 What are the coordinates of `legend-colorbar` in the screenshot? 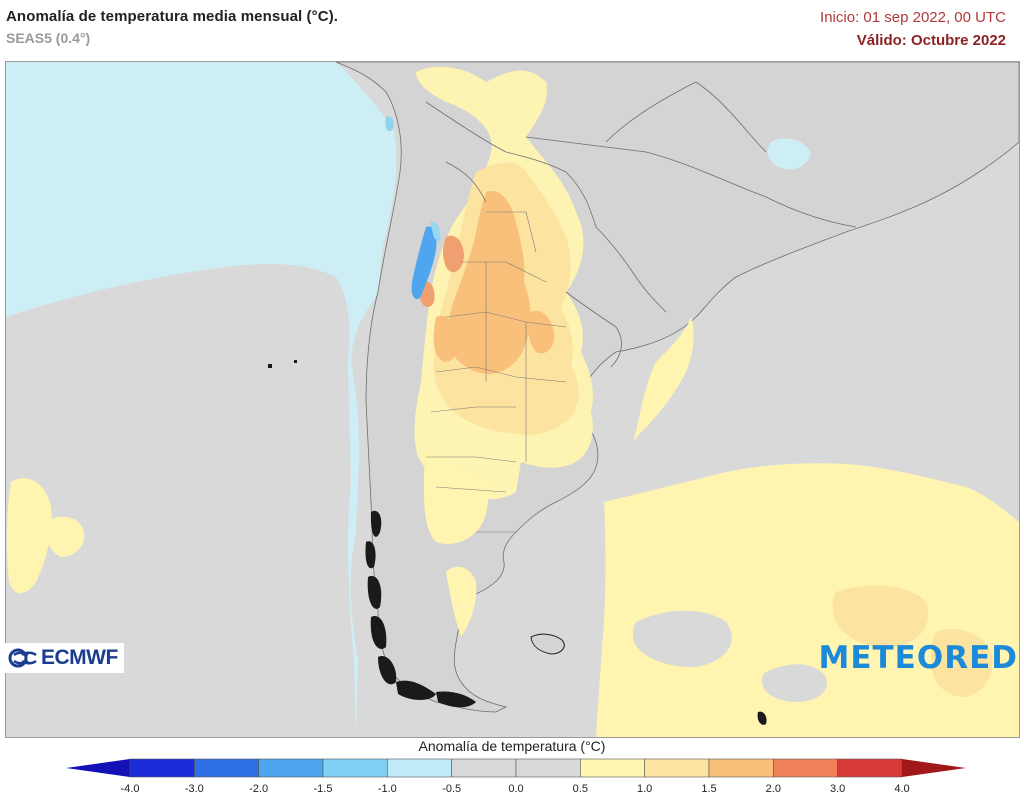 It's located at (516, 768).